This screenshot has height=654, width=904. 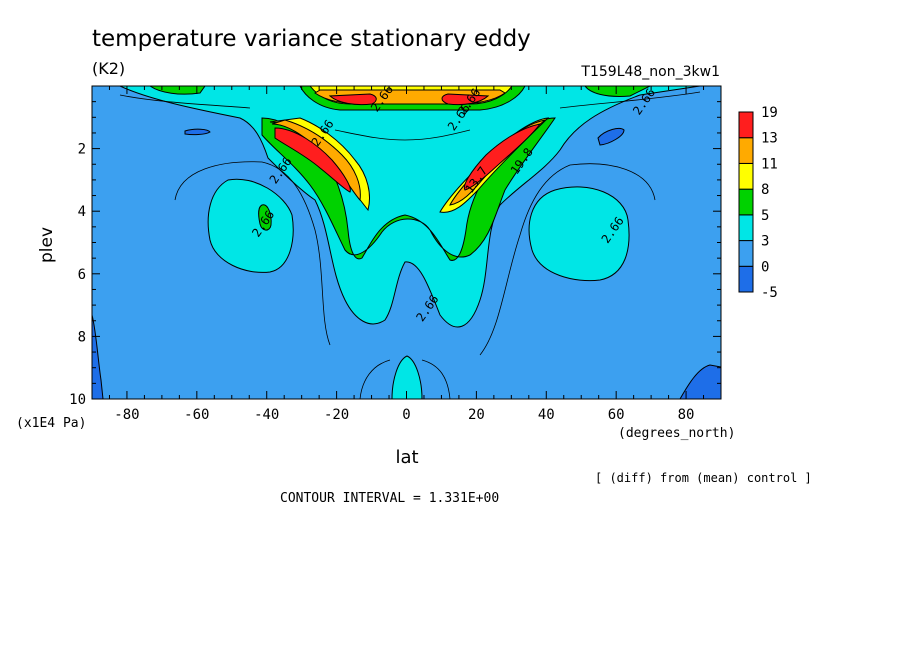 What do you see at coordinates (51, 423) in the screenshot?
I see `y-unit-label: (x1E4 Pa)` at bounding box center [51, 423].